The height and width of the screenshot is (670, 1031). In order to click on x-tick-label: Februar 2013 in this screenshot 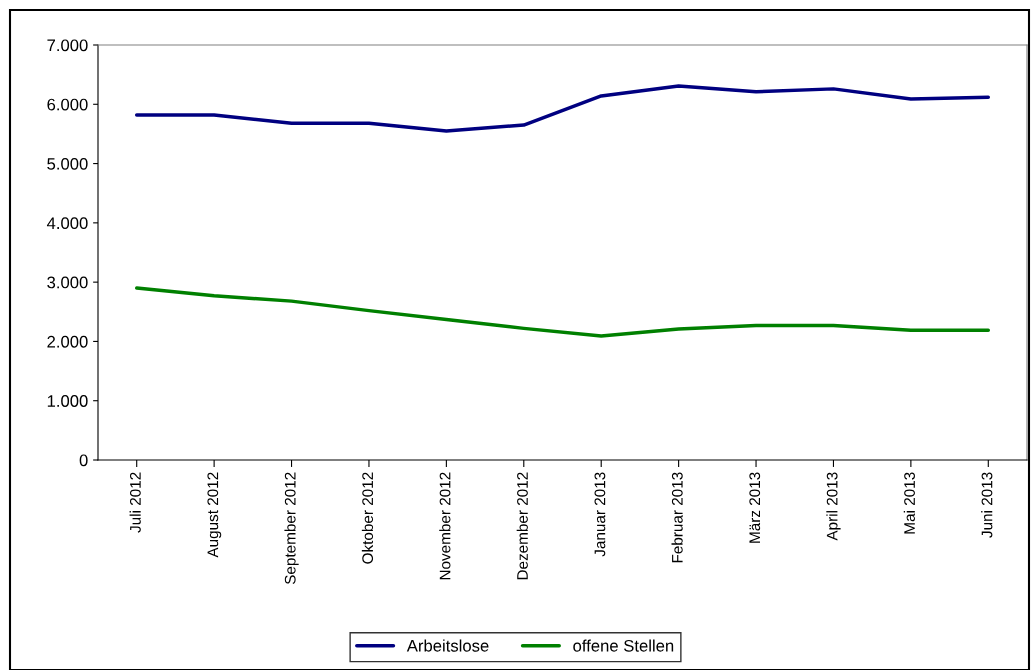, I will do `click(677, 517)`.